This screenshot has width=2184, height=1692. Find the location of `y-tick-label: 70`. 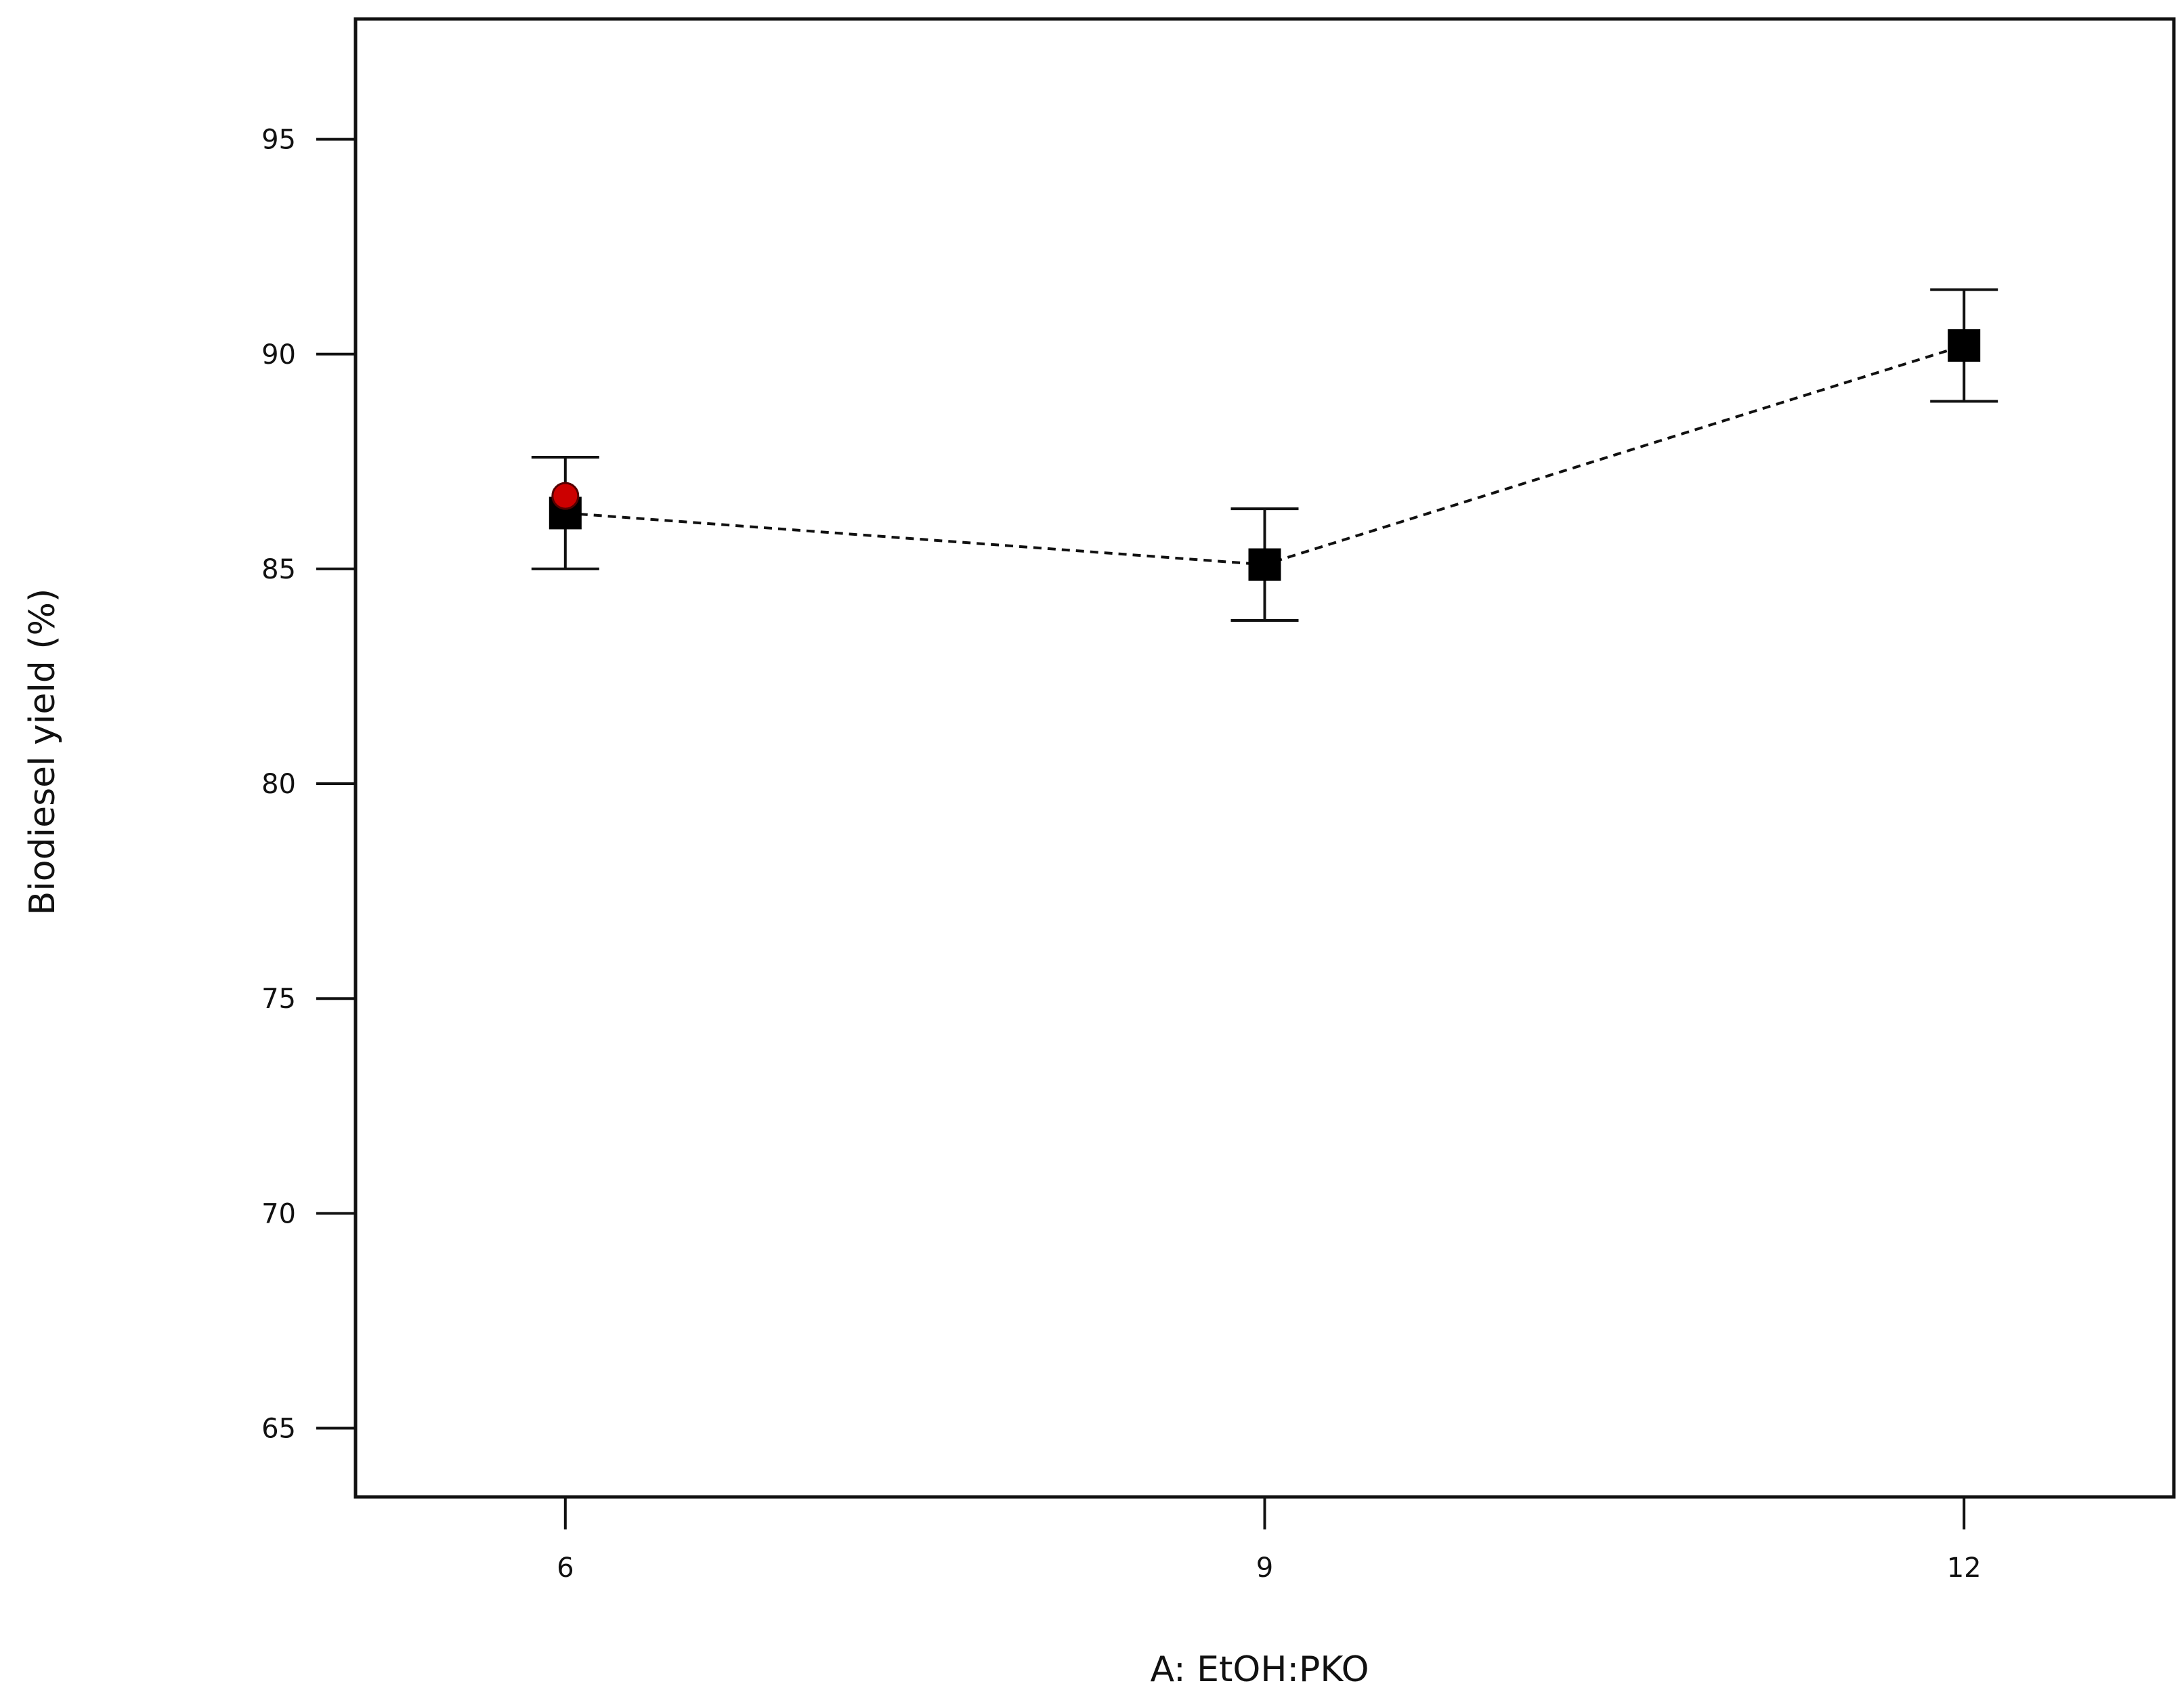

y-tick-label: 70 is located at coordinates (279, 1213).